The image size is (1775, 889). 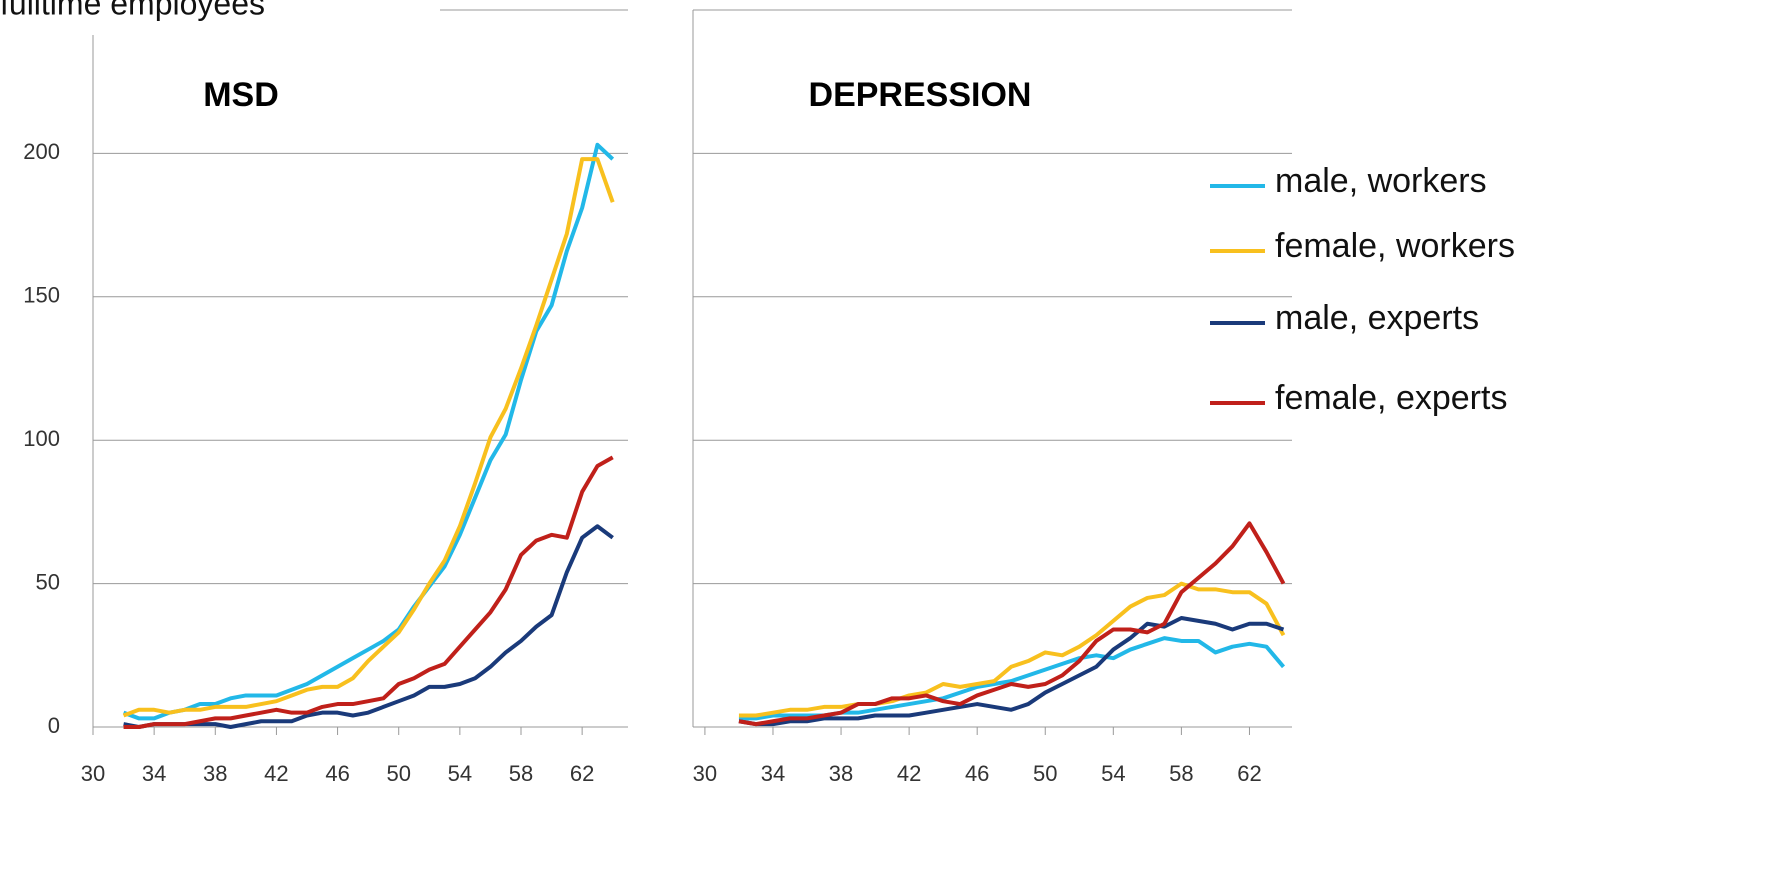 I want to click on y-tick-label: 100, so click(x=41, y=438).